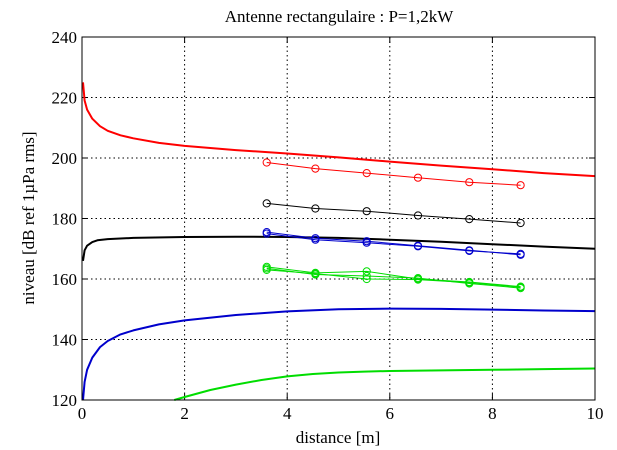 The width and height of the screenshot is (617, 450). I want to click on y-tick-label: 240, so click(65, 37).